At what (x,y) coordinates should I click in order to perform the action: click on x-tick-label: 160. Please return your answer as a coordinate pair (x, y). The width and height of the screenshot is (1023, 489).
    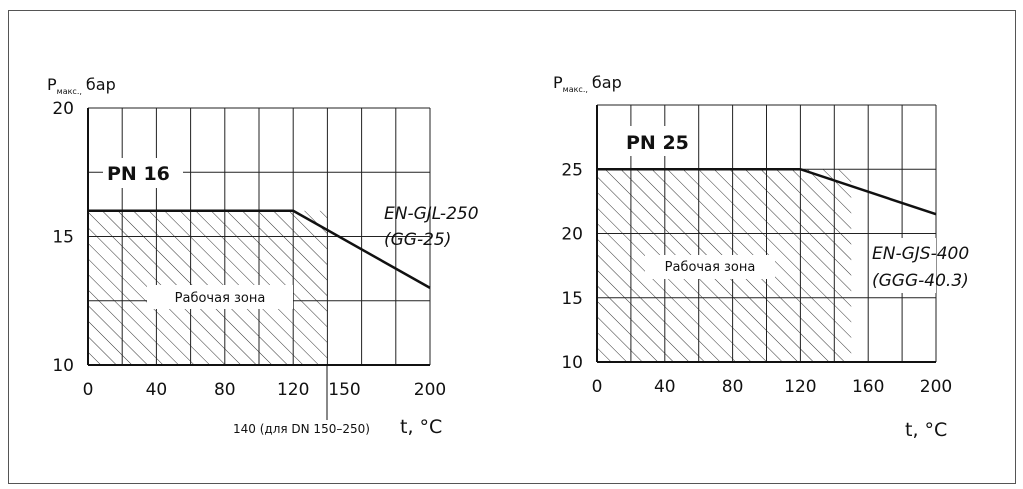
    Looking at the image, I should click on (868, 387).